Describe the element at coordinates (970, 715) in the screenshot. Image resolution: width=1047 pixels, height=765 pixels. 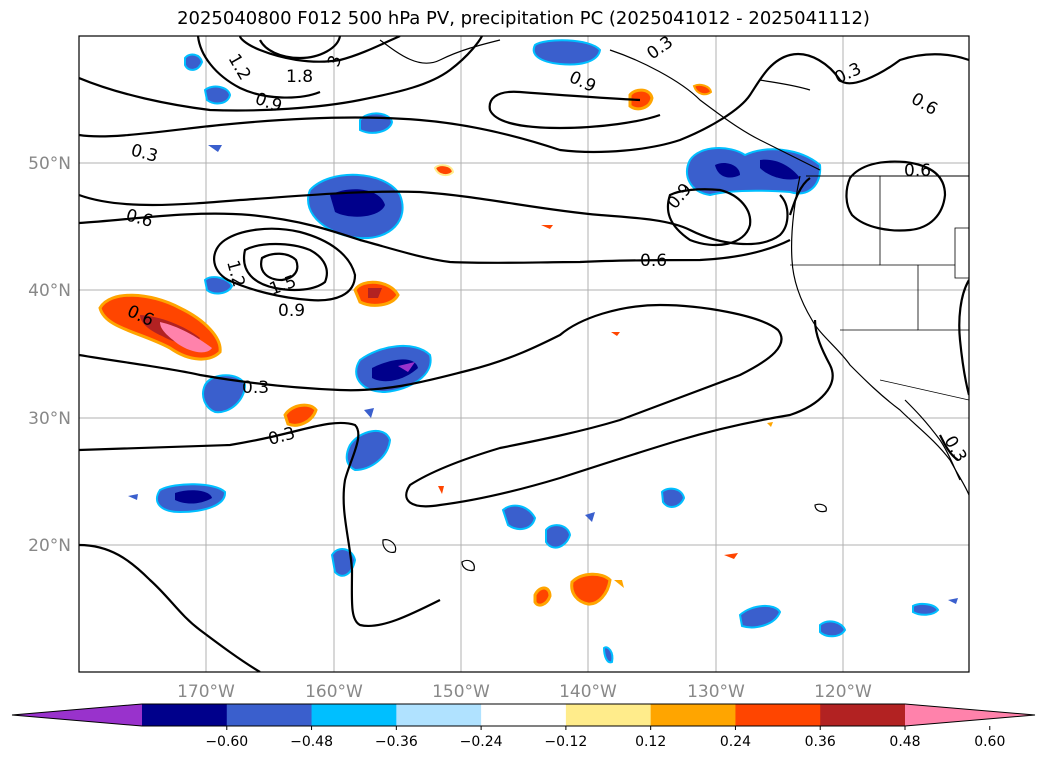
I see `colorbar-extend-max` at that location.